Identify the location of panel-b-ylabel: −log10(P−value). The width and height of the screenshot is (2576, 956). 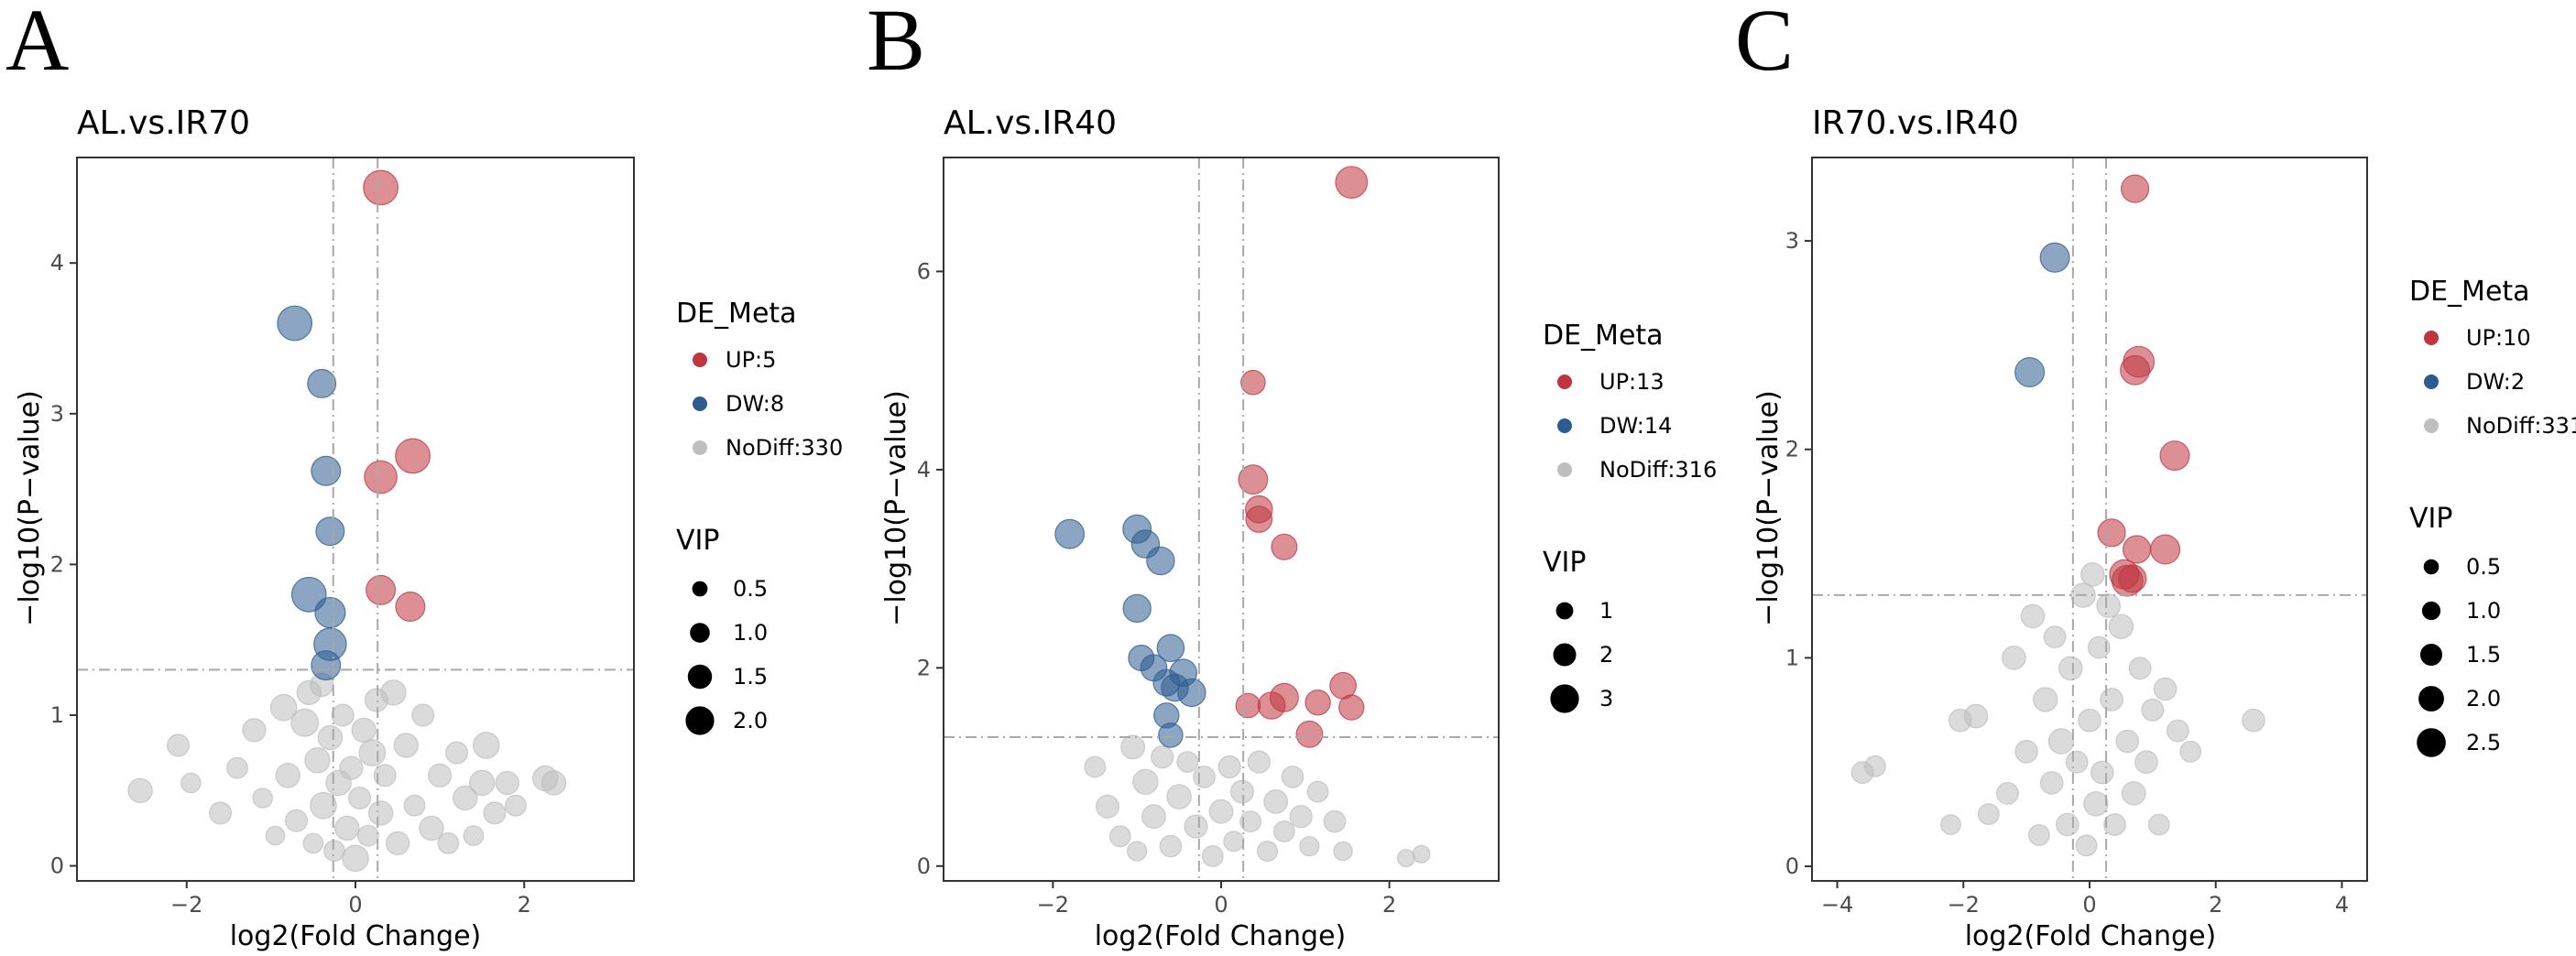
(896, 508).